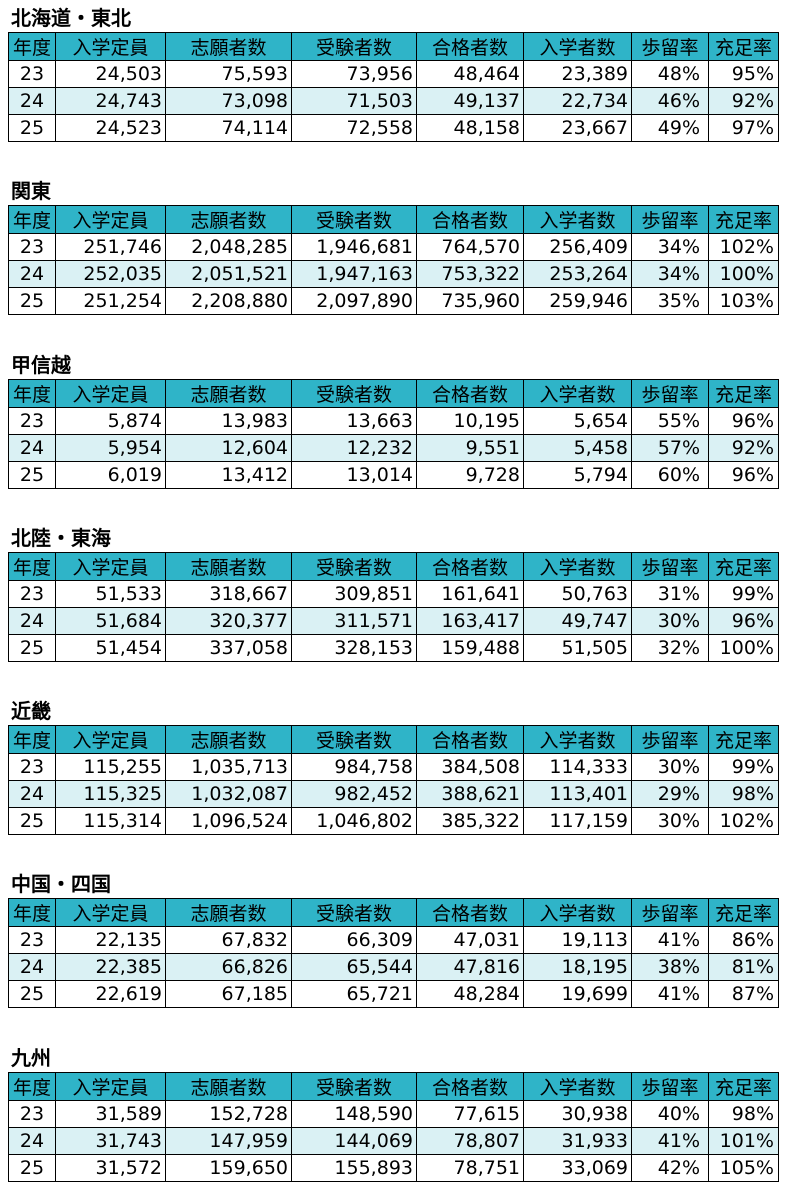 The image size is (786, 1192). I want to click on enrolled-cell: 30,938, so click(577, 1114).